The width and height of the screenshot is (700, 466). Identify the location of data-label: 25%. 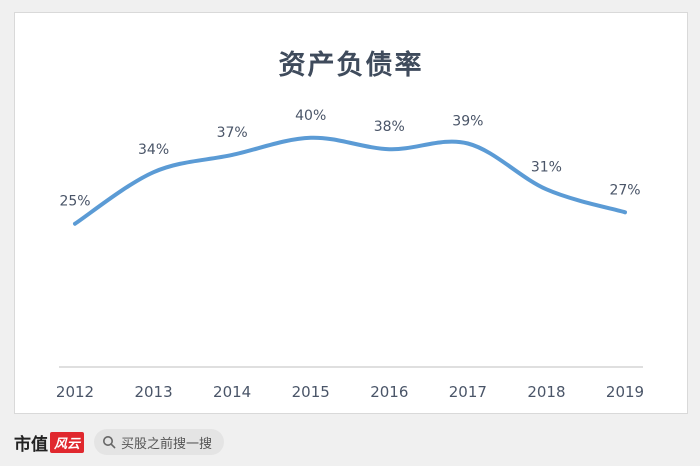
(74, 202).